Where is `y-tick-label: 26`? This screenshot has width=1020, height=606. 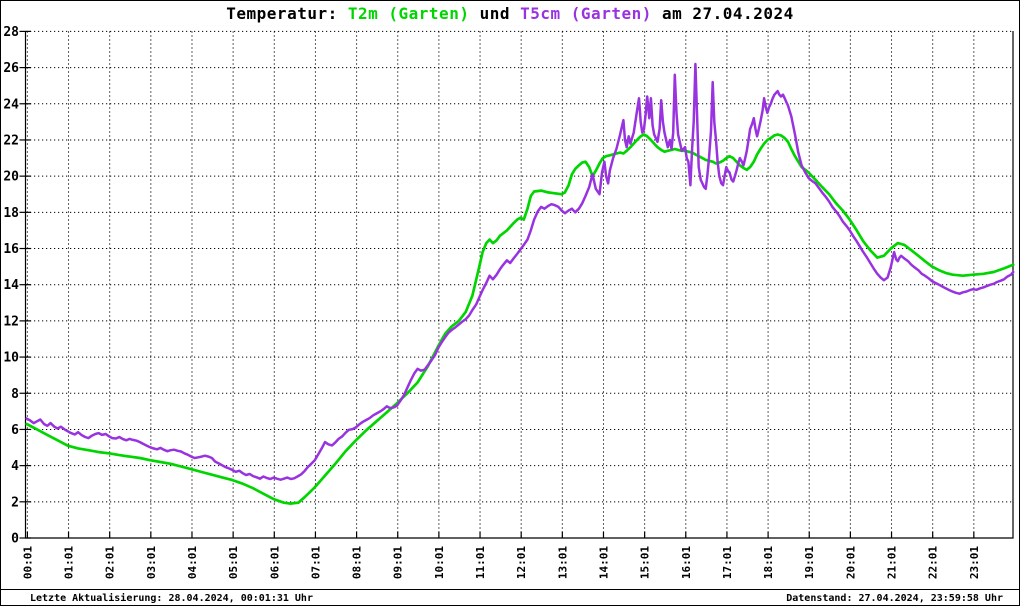 y-tick-label: 26 is located at coordinates (11, 68).